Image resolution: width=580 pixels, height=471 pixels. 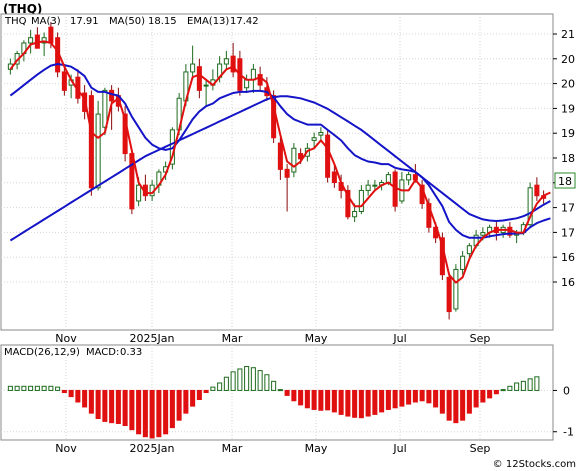 I want to click on macd-tick-label: -1, so click(x=568, y=432).